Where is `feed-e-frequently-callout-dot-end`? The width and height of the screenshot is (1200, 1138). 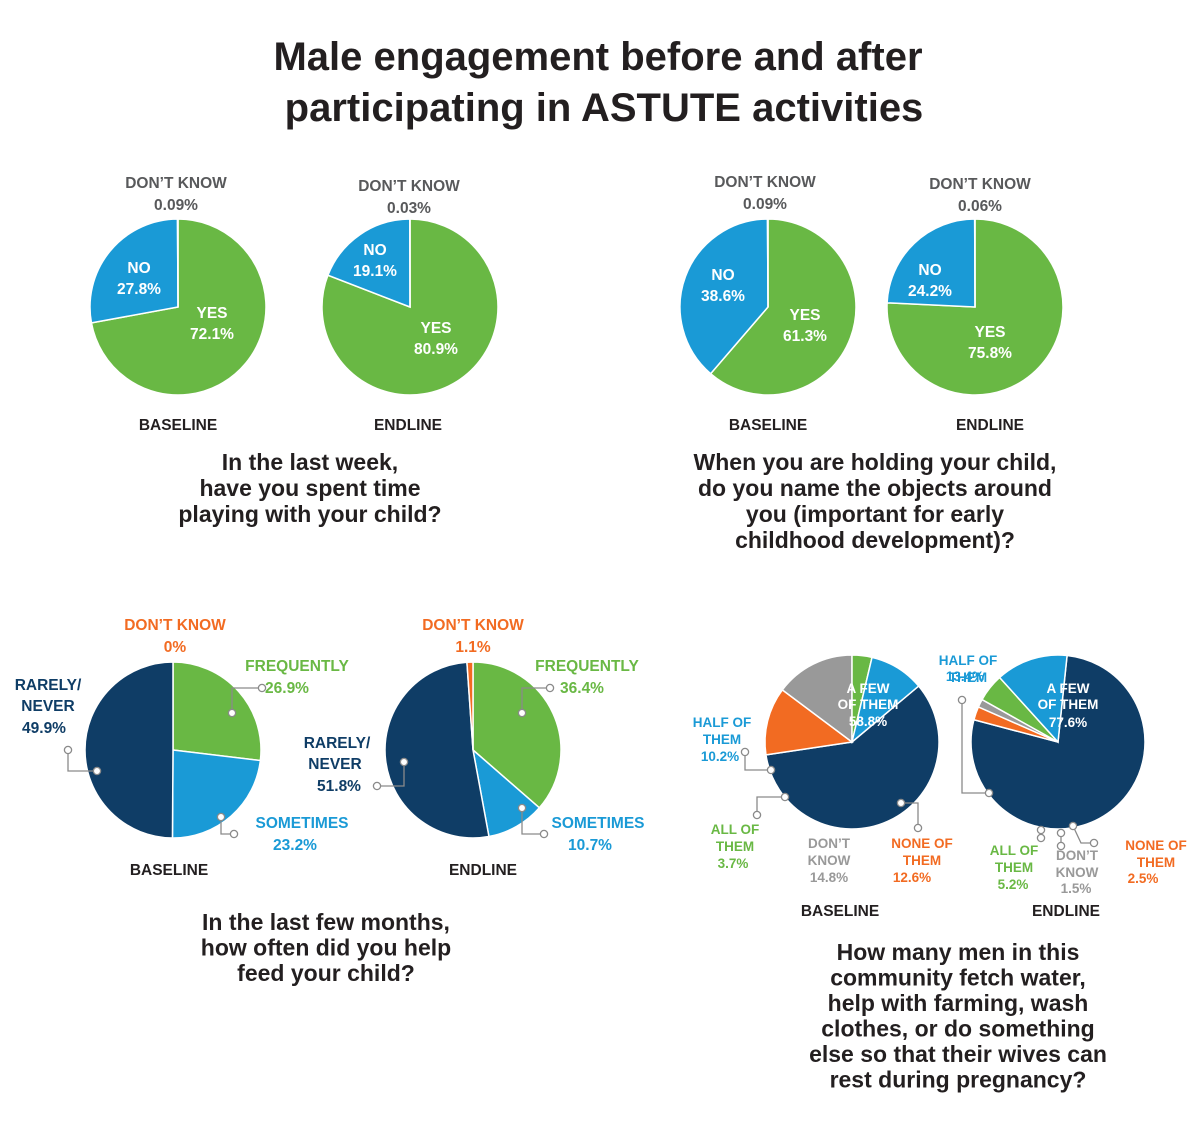 feed-e-frequently-callout-dot-end is located at coordinates (550, 688).